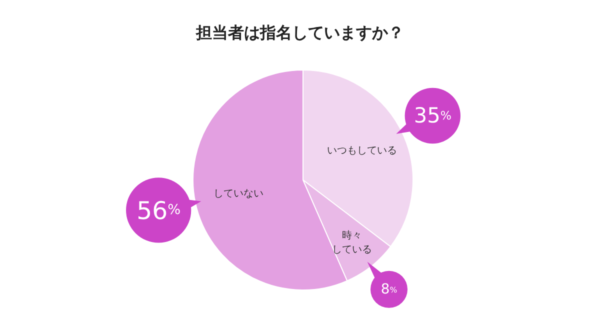  I want to click on data-label: 56%, so click(158, 210).